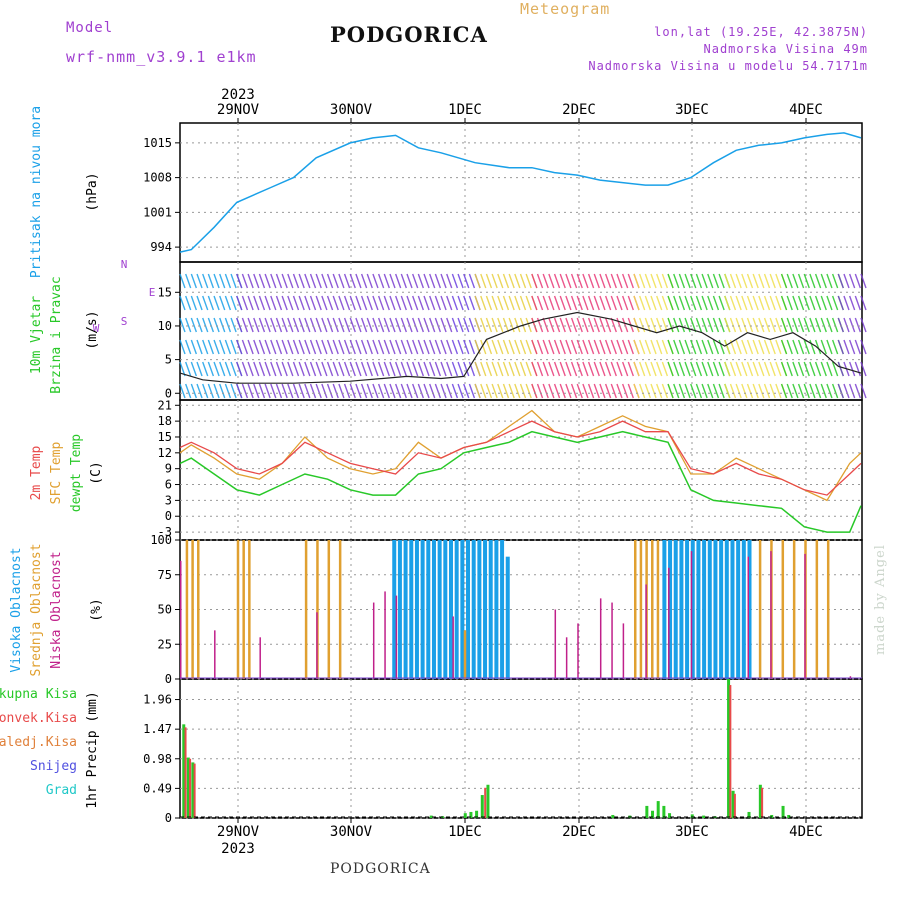 This screenshot has height=900, width=900. Describe the element at coordinates (465, 110) in the screenshot. I see `top-date-label-2: 1DEC` at that location.